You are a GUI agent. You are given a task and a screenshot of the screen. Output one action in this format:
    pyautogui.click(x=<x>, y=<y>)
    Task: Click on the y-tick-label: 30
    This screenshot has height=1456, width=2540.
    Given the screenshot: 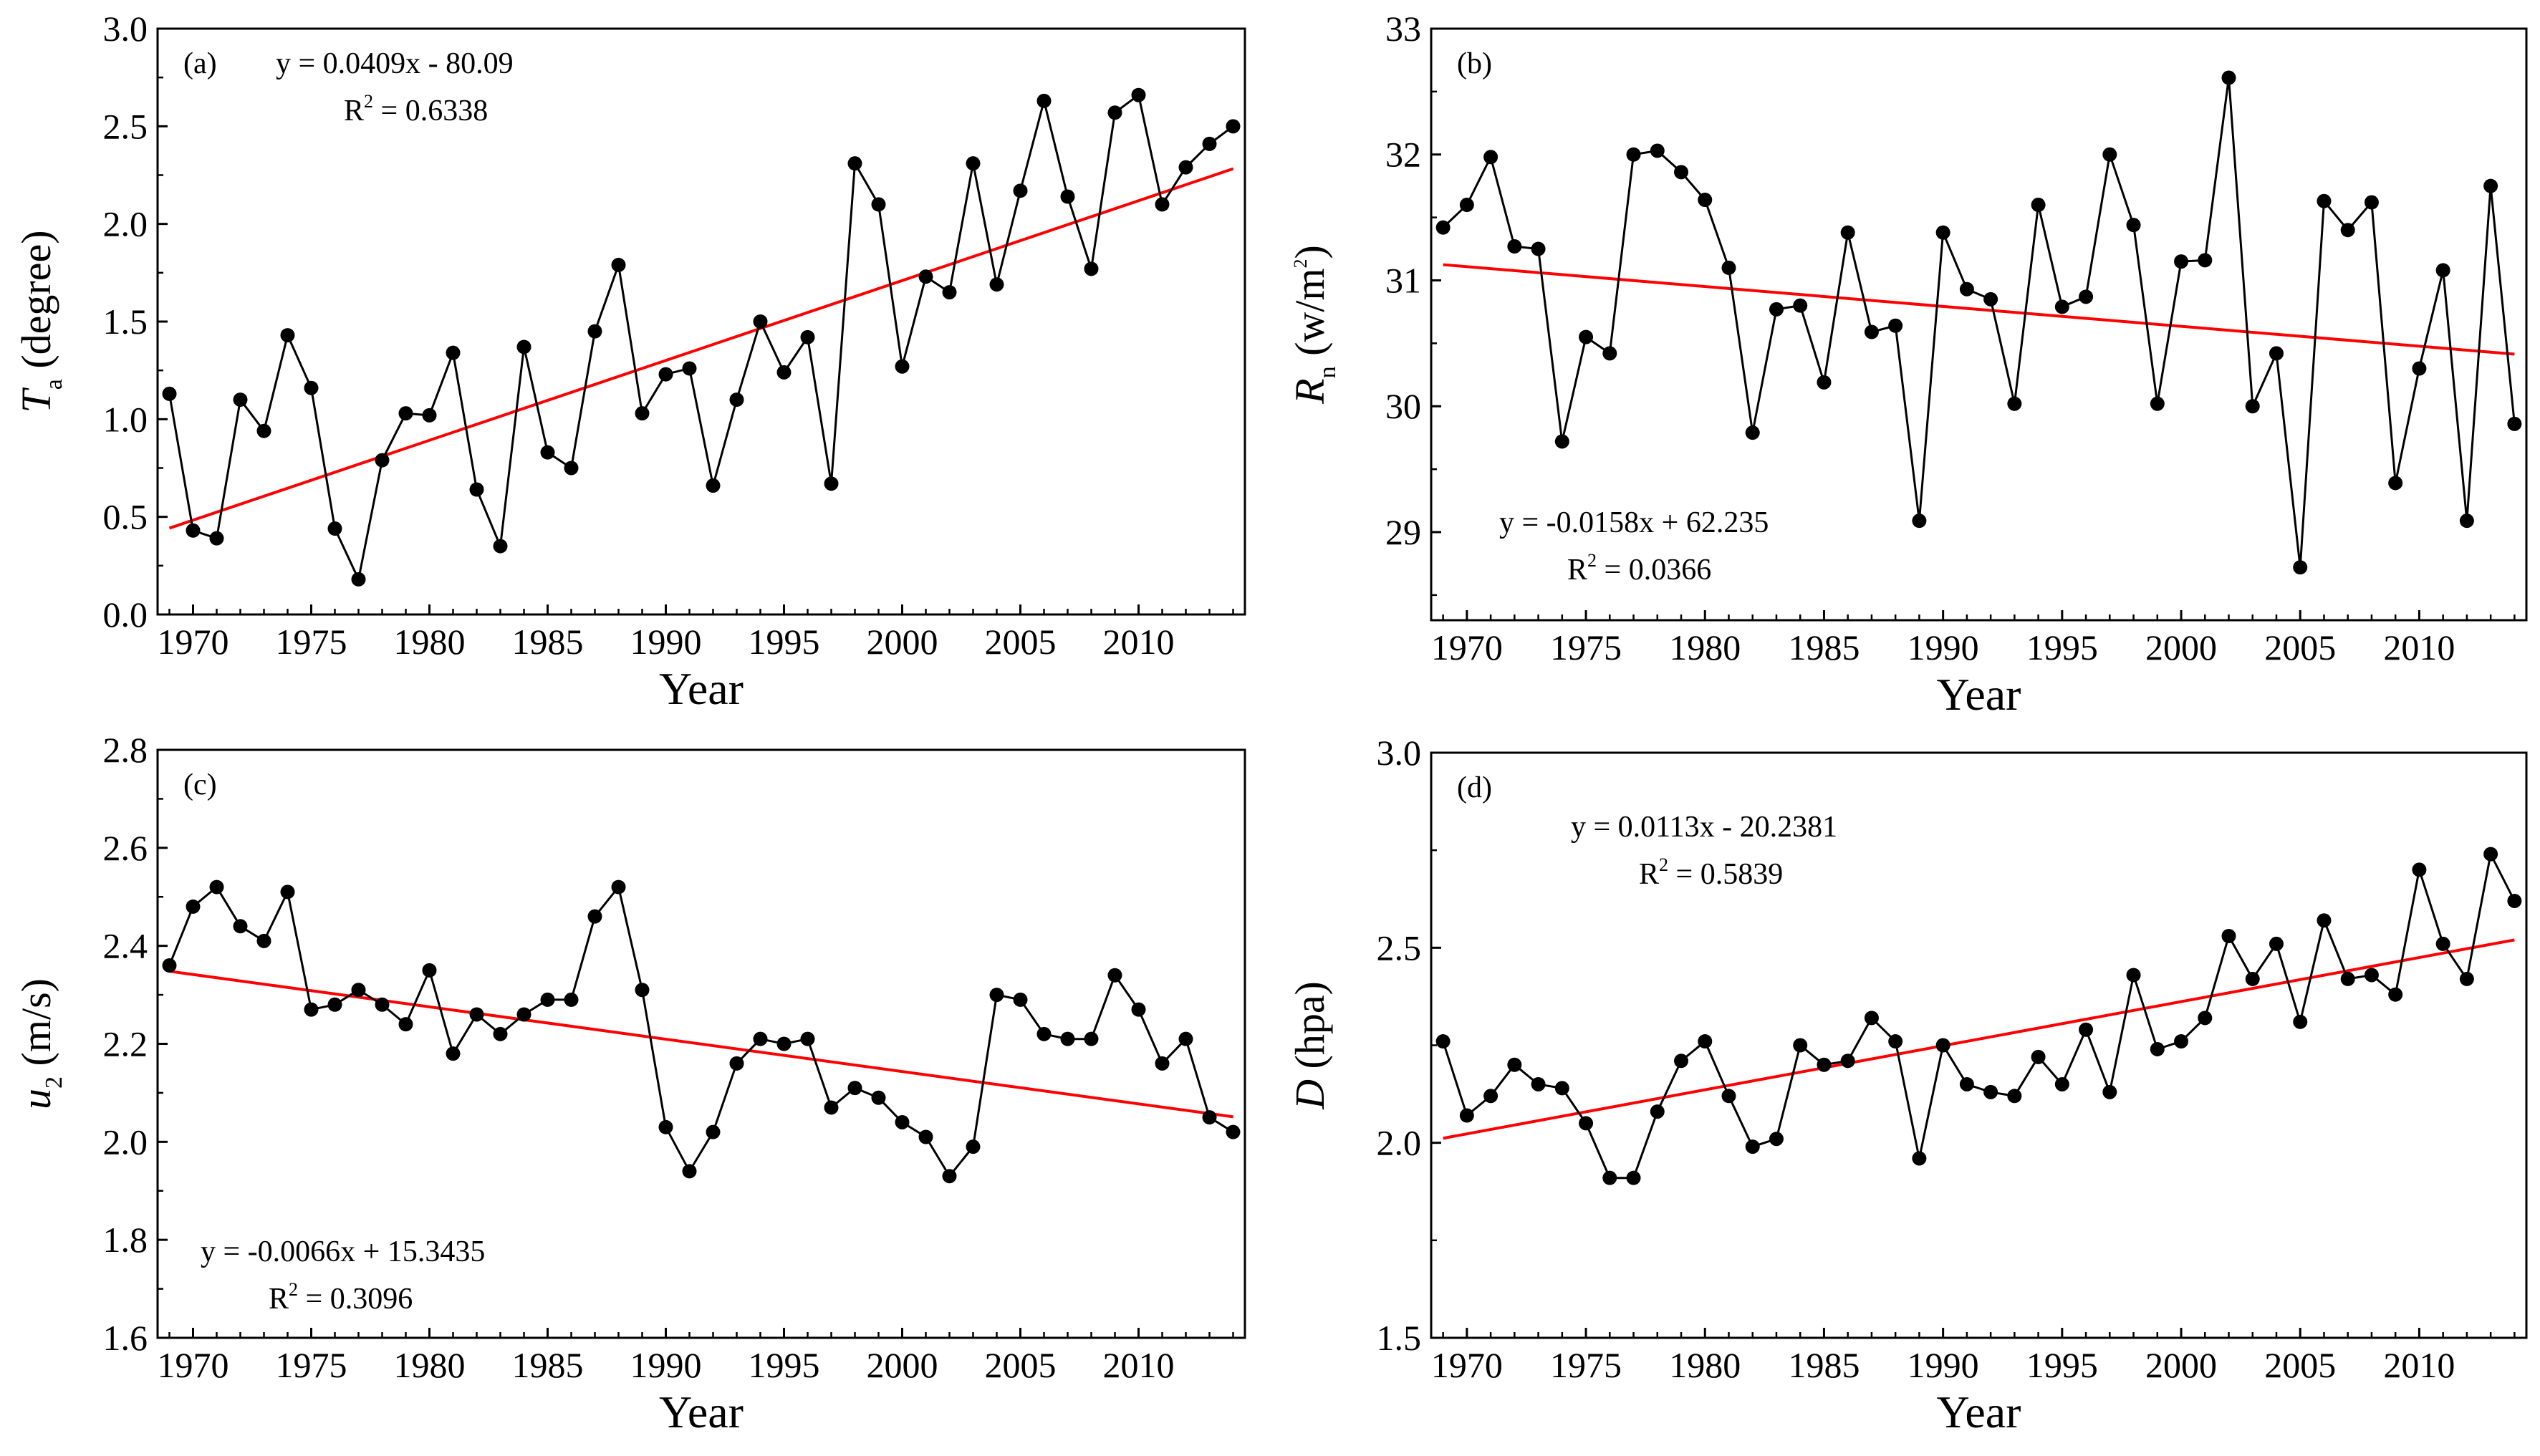 What is the action you would take?
    pyautogui.click(x=1403, y=406)
    